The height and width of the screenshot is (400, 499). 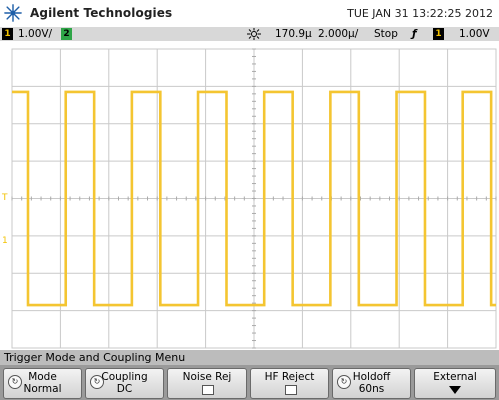 I want to click on channel-1-badge: 1, so click(x=7, y=34).